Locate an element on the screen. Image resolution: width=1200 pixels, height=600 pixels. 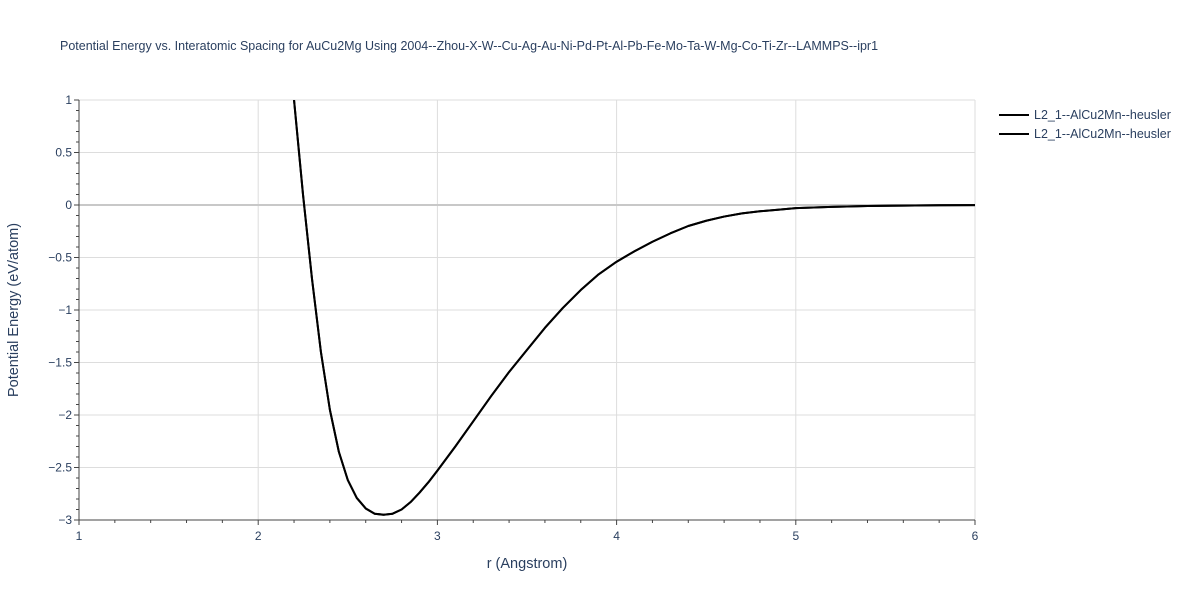
y-tick-label: −3 is located at coordinates (65, 520).